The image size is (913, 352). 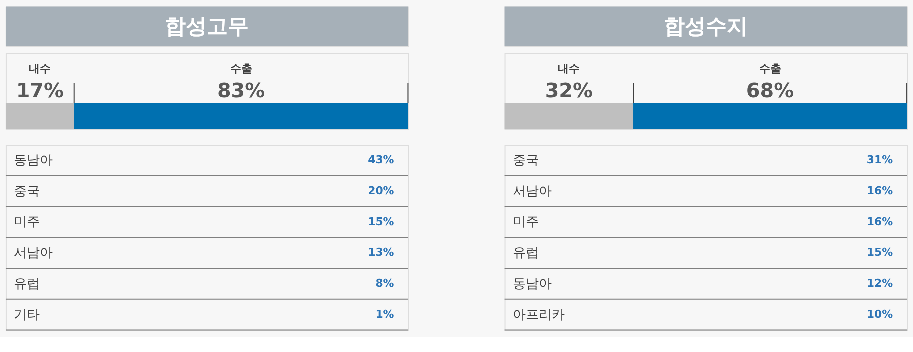 What do you see at coordinates (569, 90) in the screenshot?
I see `data-label: 32%` at bounding box center [569, 90].